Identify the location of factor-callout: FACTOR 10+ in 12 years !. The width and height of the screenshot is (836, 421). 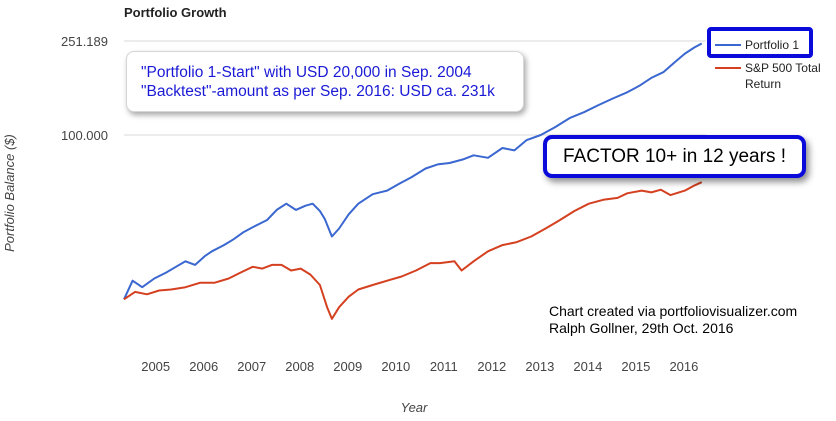
(674, 156).